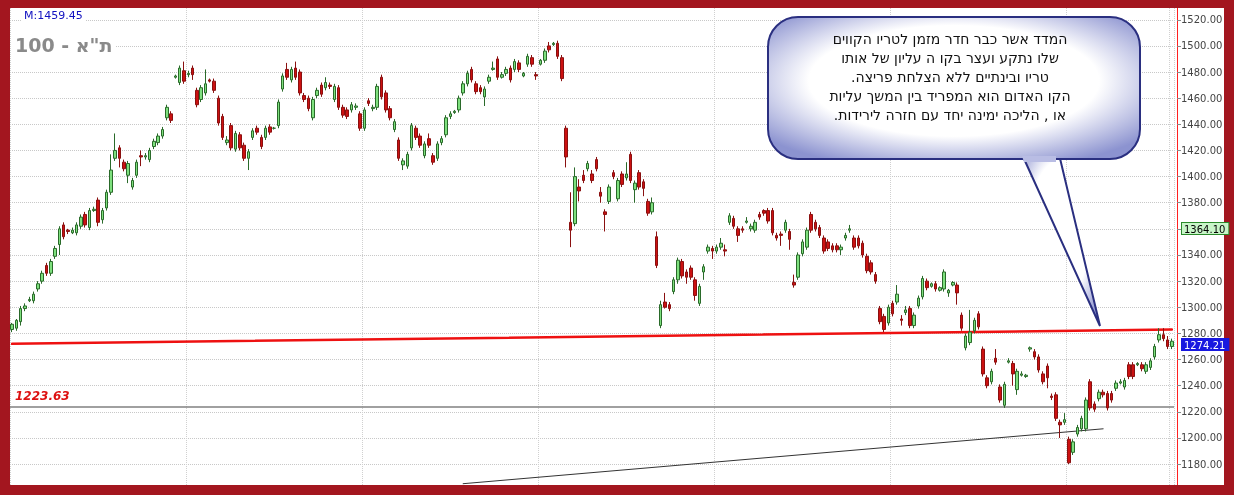  Describe the element at coordinates (1202, 20) in the screenshot. I see `y-tick-label: 1520.00` at that location.